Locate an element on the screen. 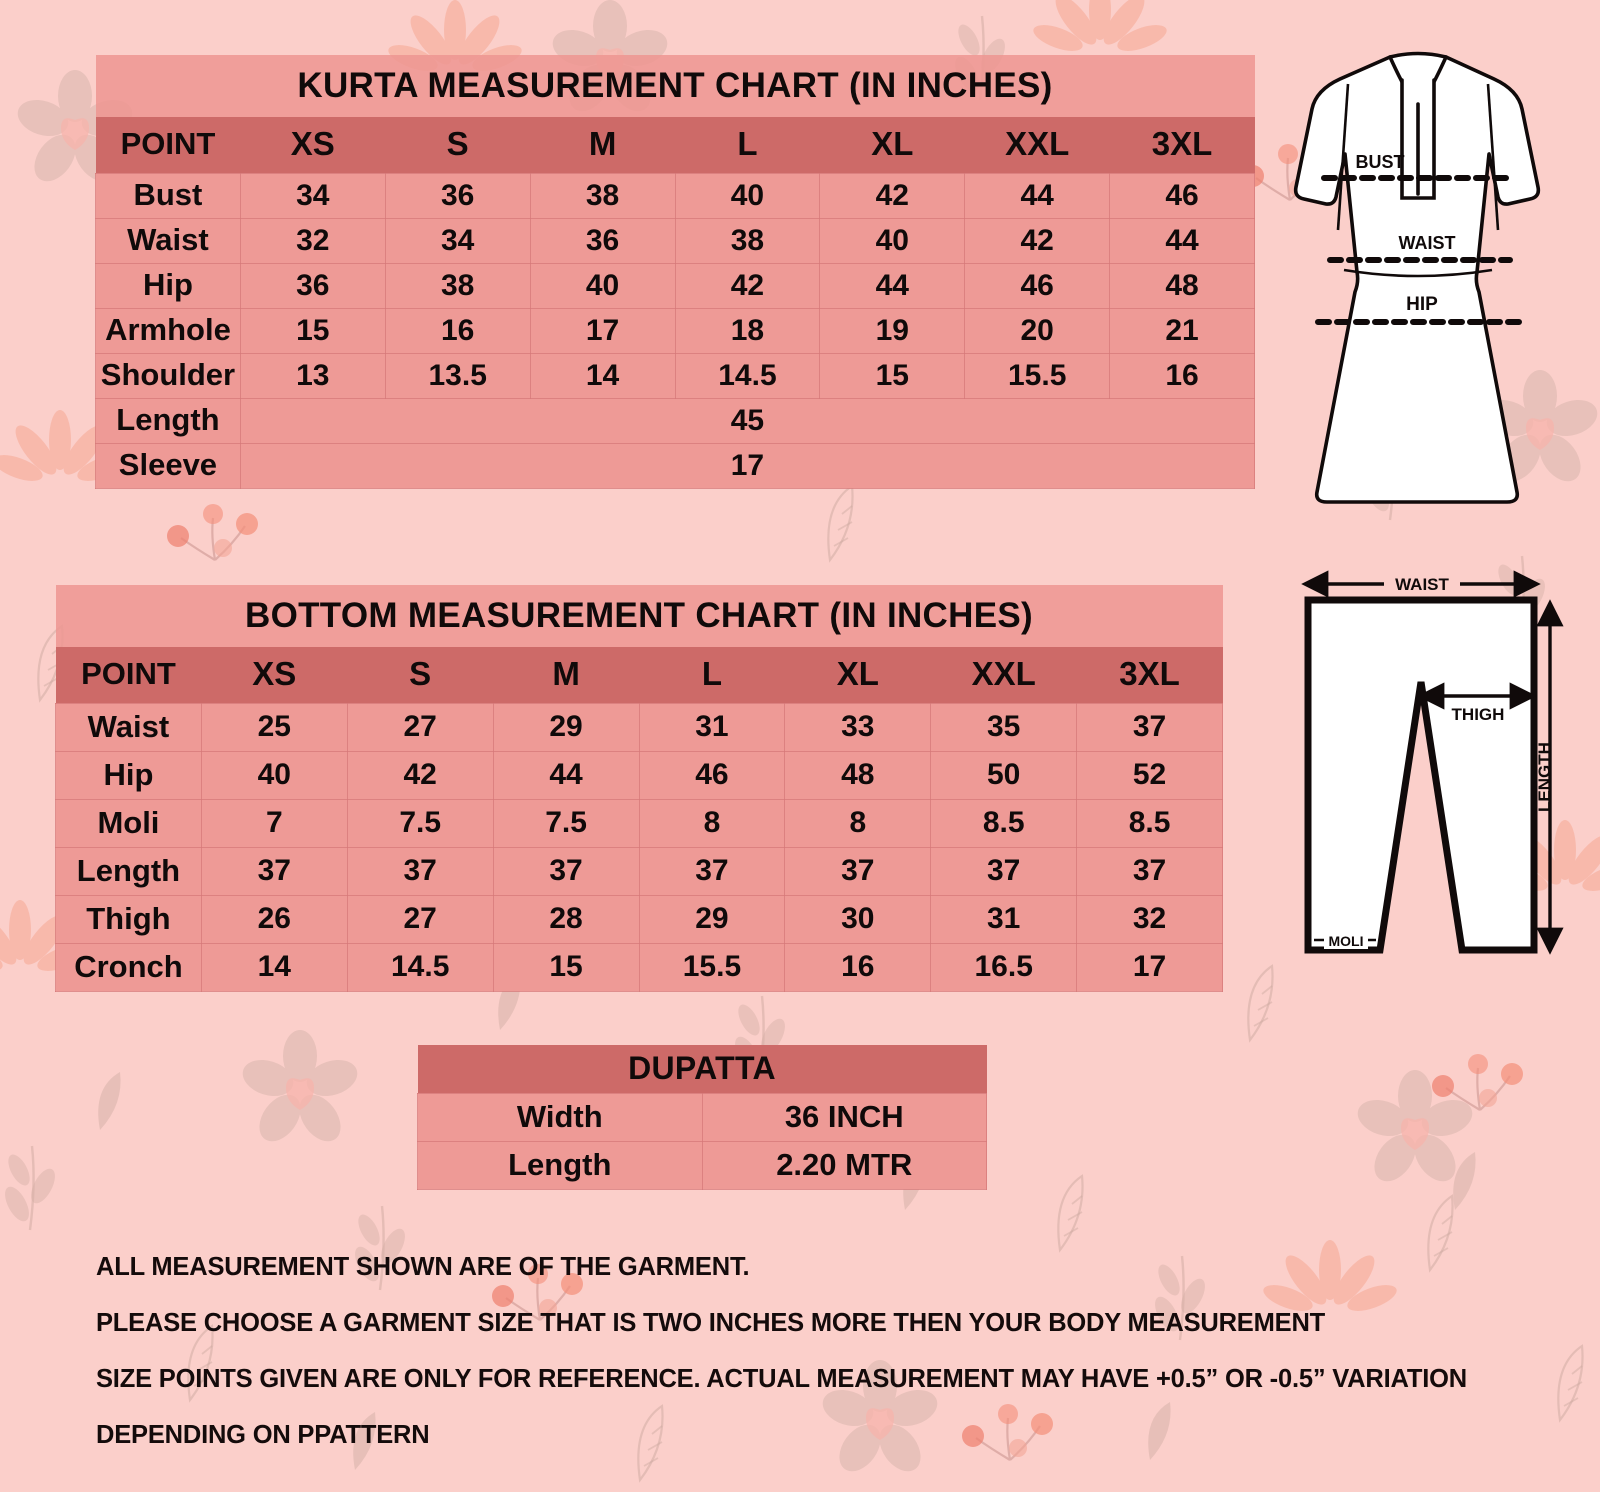 The image size is (1600, 1492). kurta-row-label: Shoulder is located at coordinates (168, 375).